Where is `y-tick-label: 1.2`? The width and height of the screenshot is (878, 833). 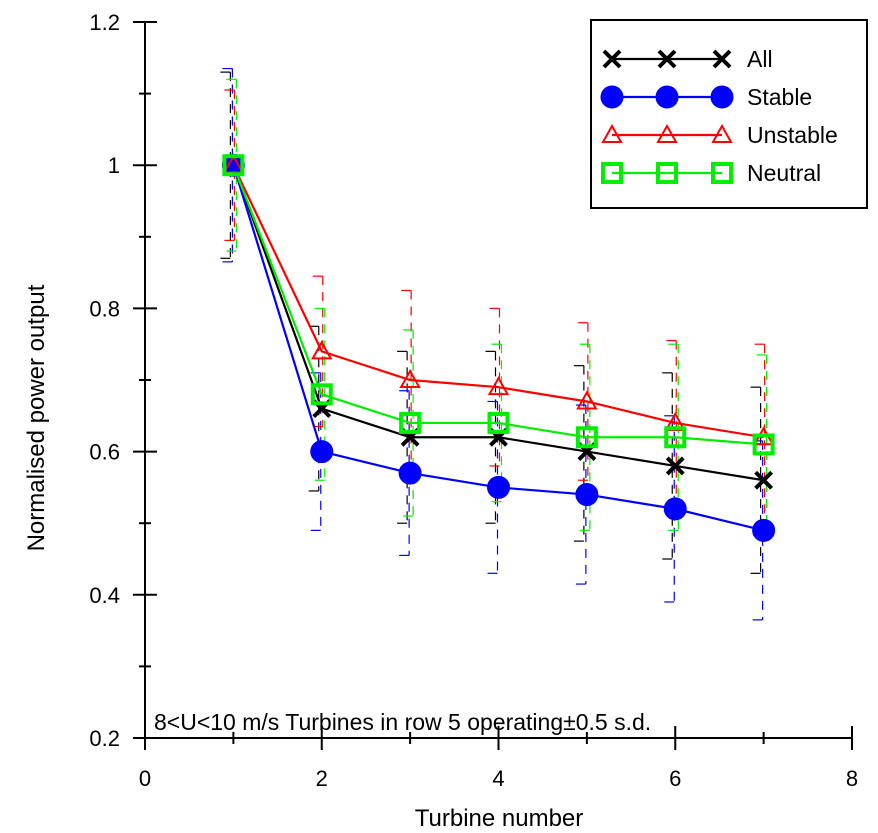
y-tick-label: 1.2 is located at coordinates (104, 22).